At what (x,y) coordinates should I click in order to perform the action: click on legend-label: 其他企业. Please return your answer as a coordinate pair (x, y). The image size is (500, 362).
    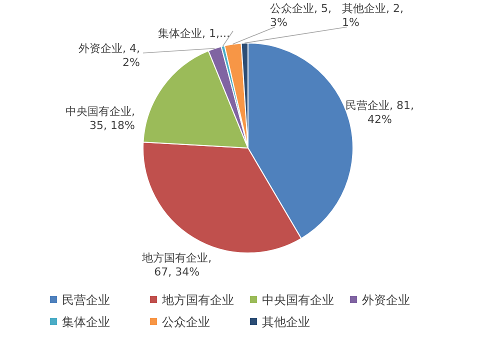
    Looking at the image, I should click on (286, 322).